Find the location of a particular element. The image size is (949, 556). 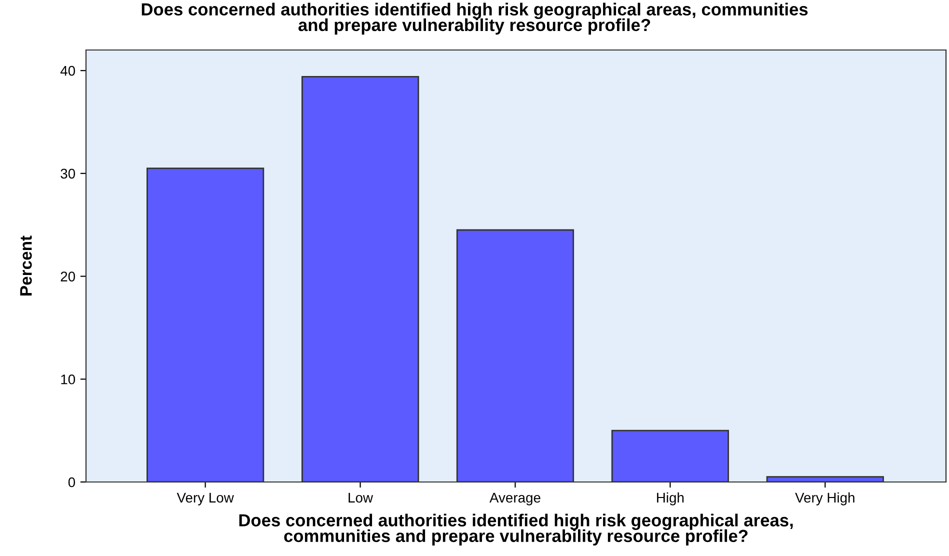

chart-title: Does concerned authorities identified high risk geographical areas, communities and prepare vulnerability resource profile? is located at coordinates (475, 18).